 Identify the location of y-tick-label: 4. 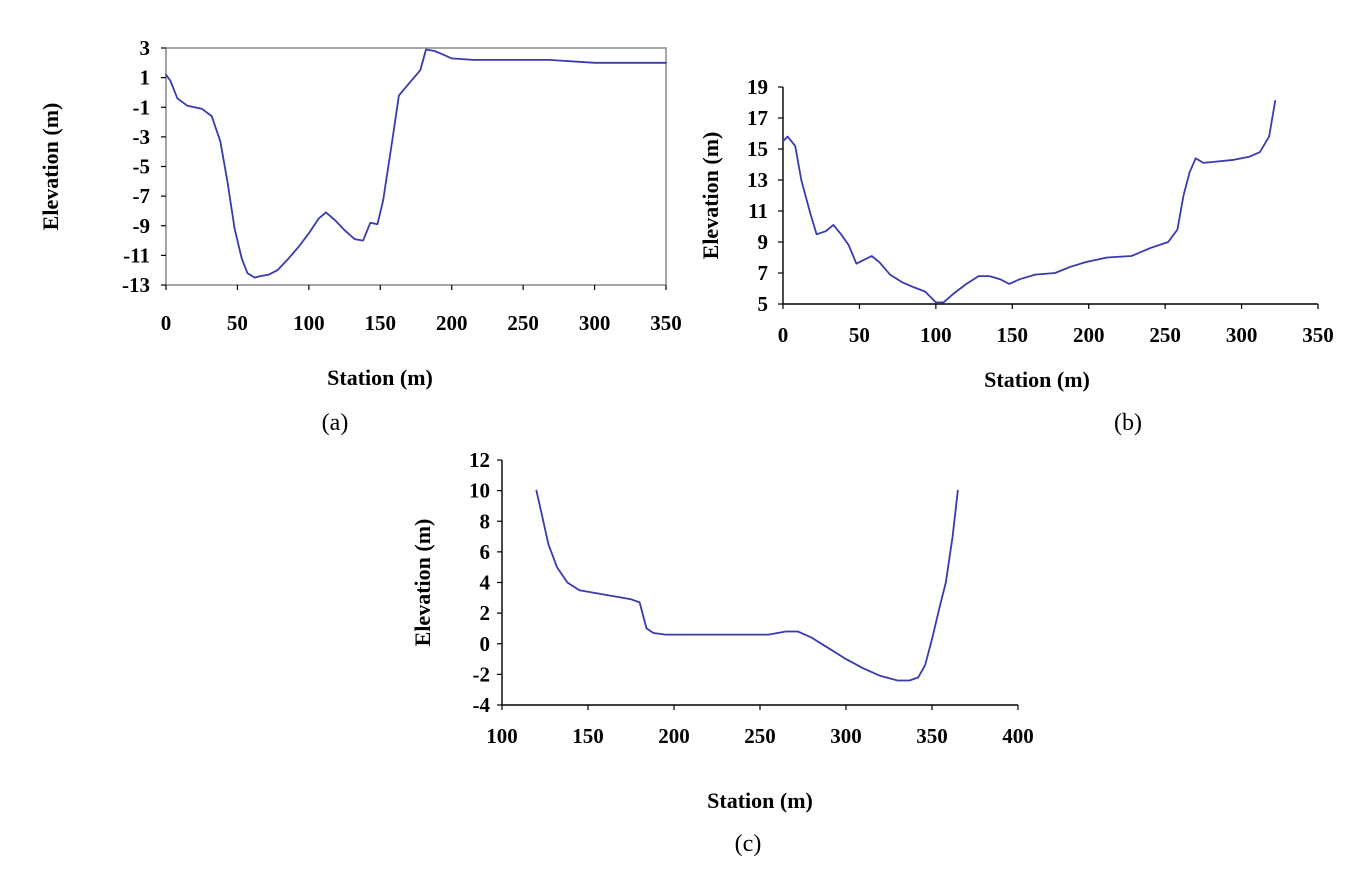
(485, 583).